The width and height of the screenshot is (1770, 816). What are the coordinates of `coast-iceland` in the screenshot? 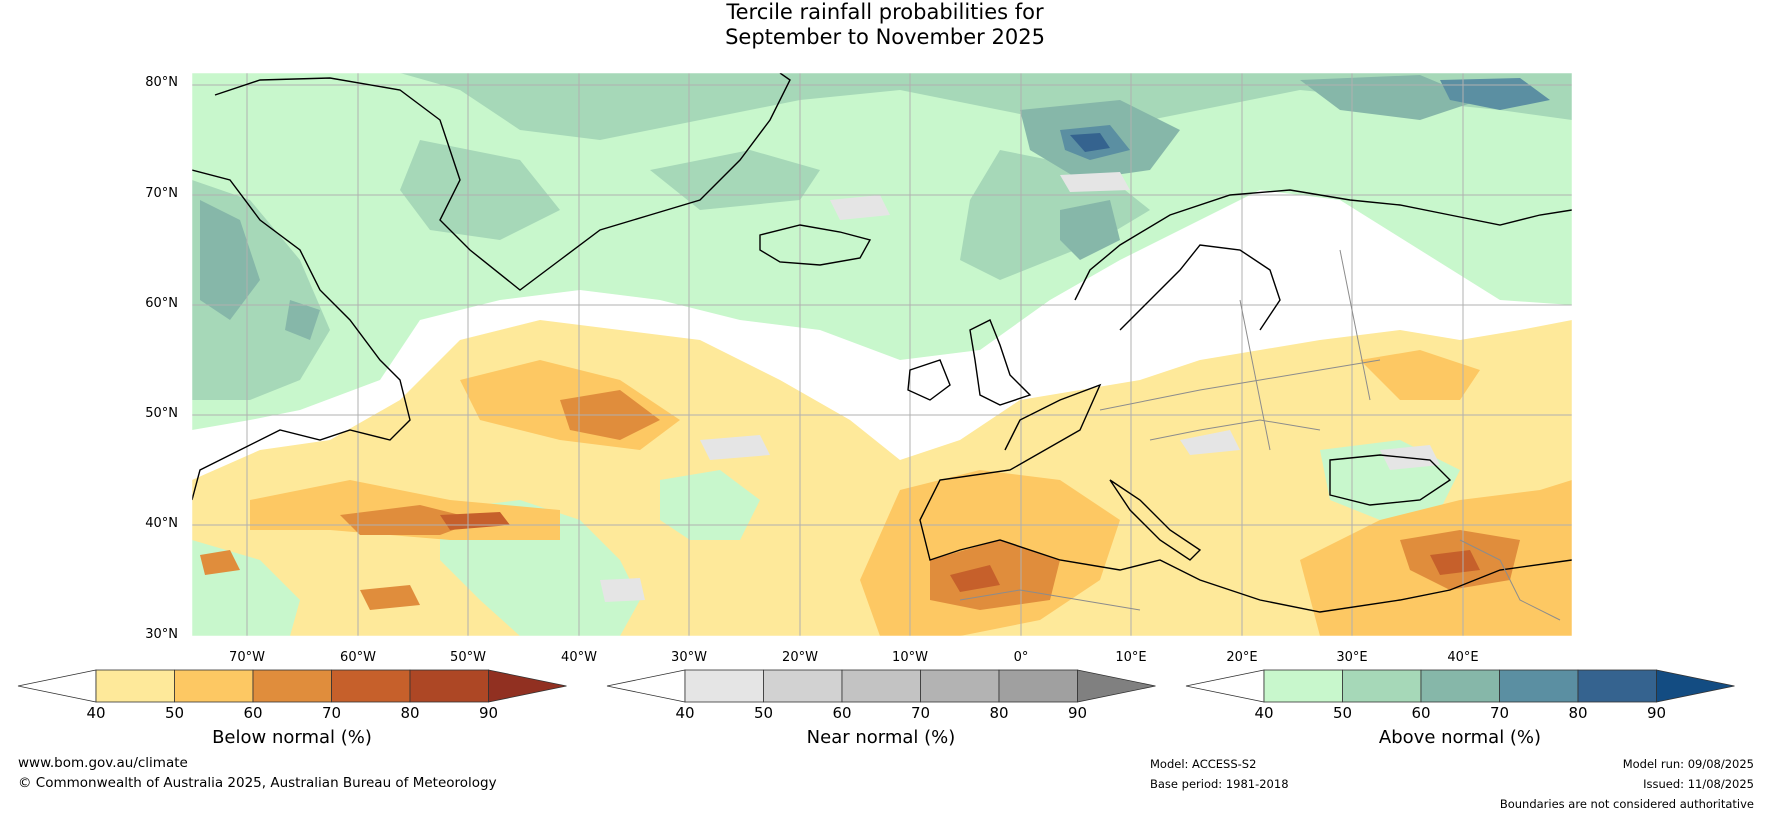 It's located at (815, 245).